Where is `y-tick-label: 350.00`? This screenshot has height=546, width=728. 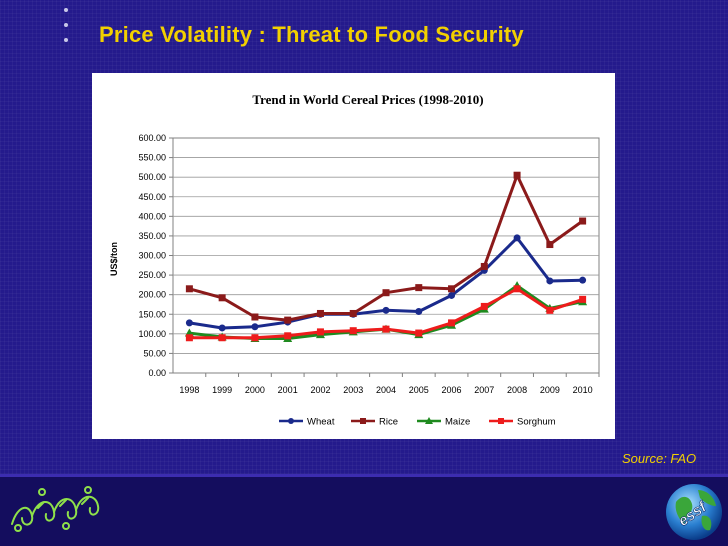 y-tick-label: 350.00 is located at coordinates (152, 236).